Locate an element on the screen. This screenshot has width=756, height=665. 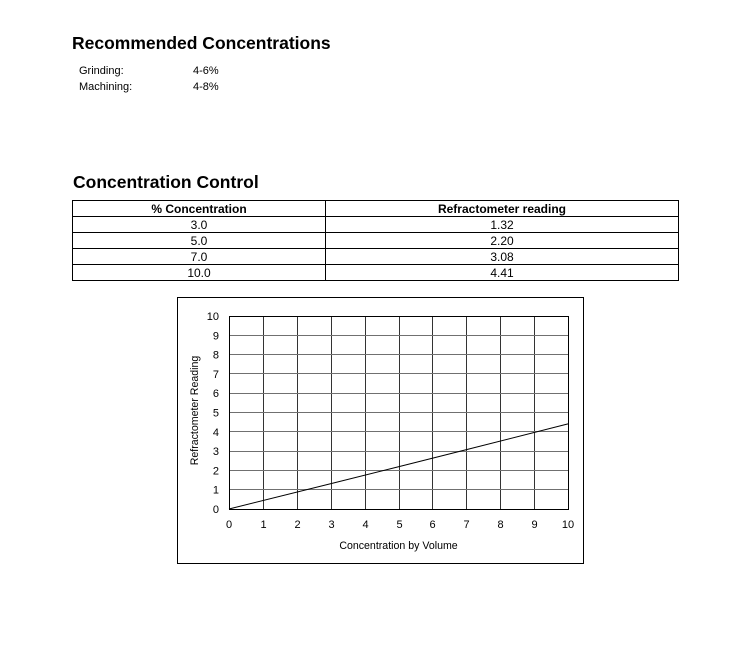
svg-text: Concentration by Volume is located at coordinates (398, 546).